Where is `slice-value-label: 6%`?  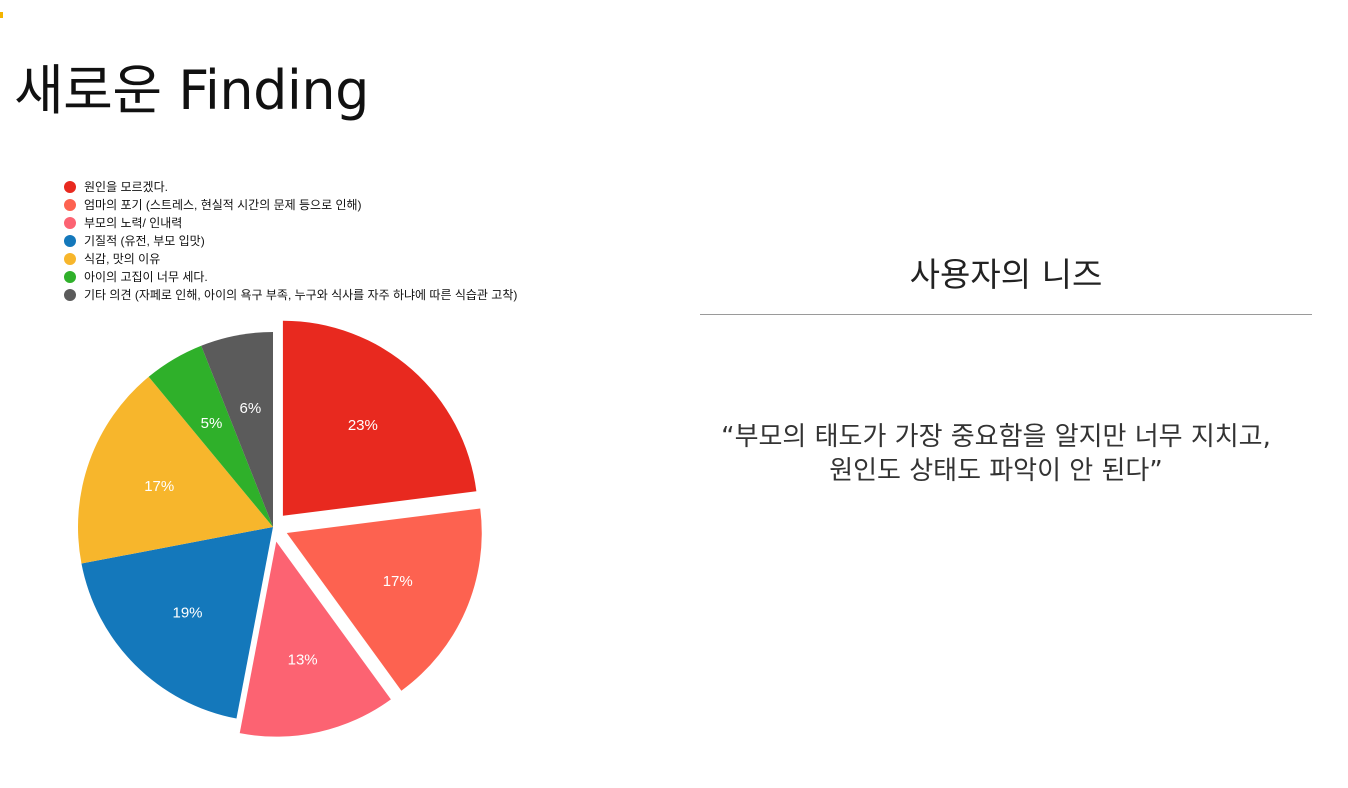
slice-value-label: 6% is located at coordinates (251, 408).